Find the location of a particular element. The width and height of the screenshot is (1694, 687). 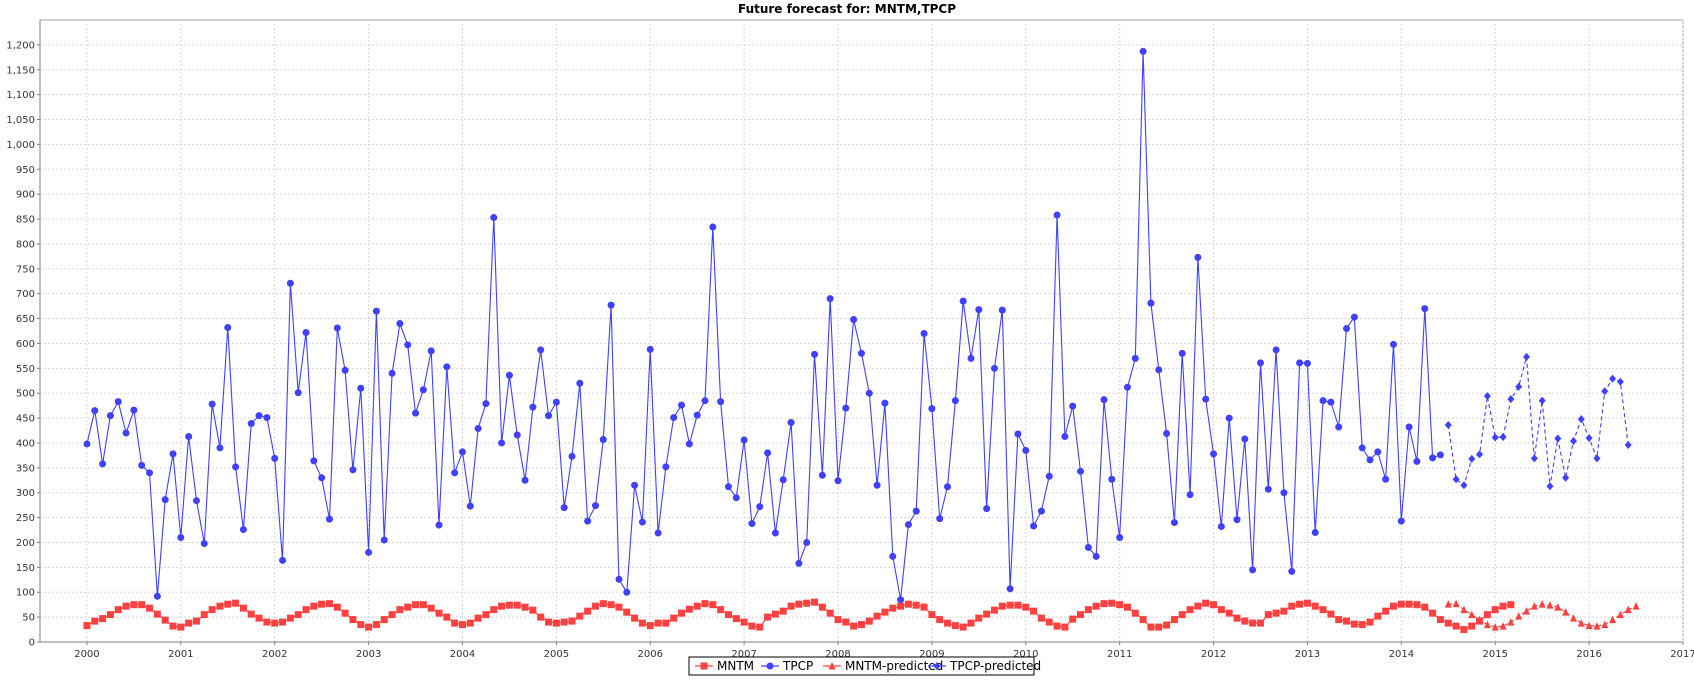

legend-item-tpcp-predicted: TPCP-predicted is located at coordinates (984, 666).